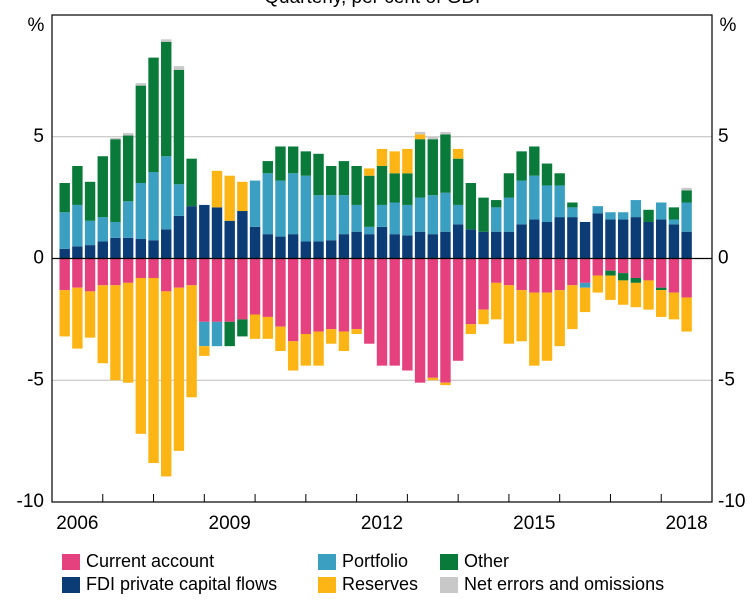 The height and width of the screenshot is (602, 752). What do you see at coordinates (723, 258) in the screenshot?
I see `y2-tick-label: 0` at bounding box center [723, 258].